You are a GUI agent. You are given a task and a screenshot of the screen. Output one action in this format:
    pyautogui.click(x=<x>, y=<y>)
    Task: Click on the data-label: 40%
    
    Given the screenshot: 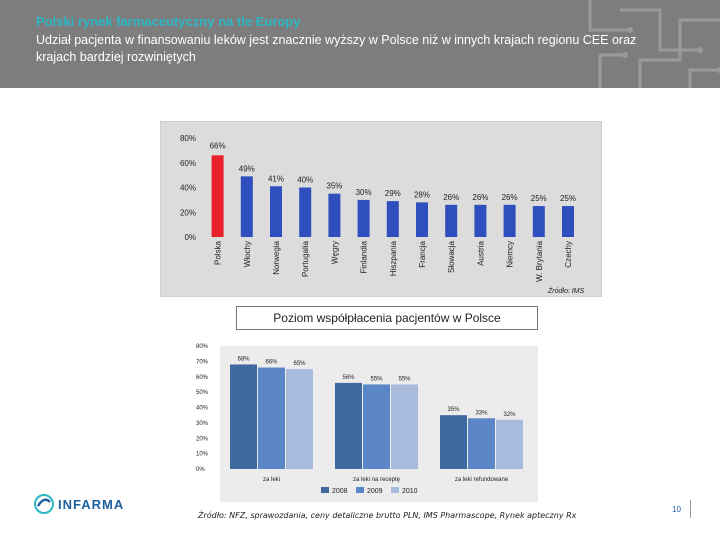 What is the action you would take?
    pyautogui.click(x=305, y=180)
    